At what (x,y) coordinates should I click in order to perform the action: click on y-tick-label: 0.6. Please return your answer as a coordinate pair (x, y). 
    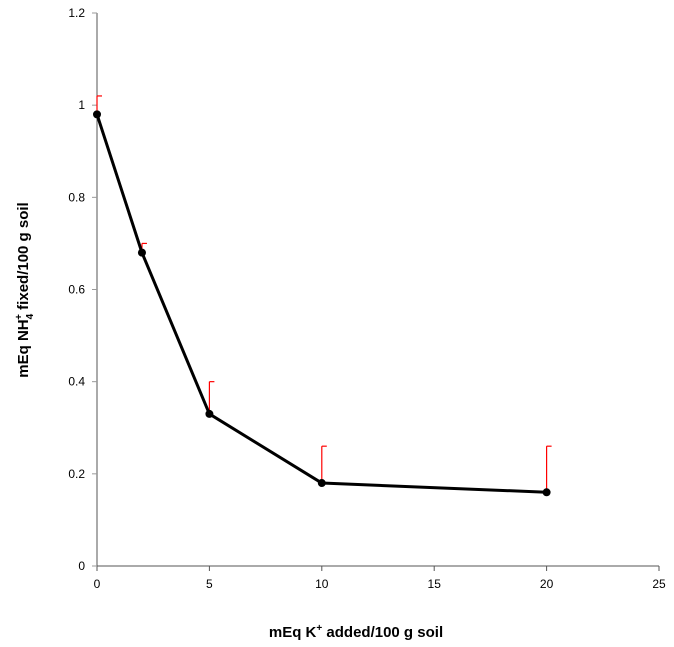
    Looking at the image, I should click on (76, 290).